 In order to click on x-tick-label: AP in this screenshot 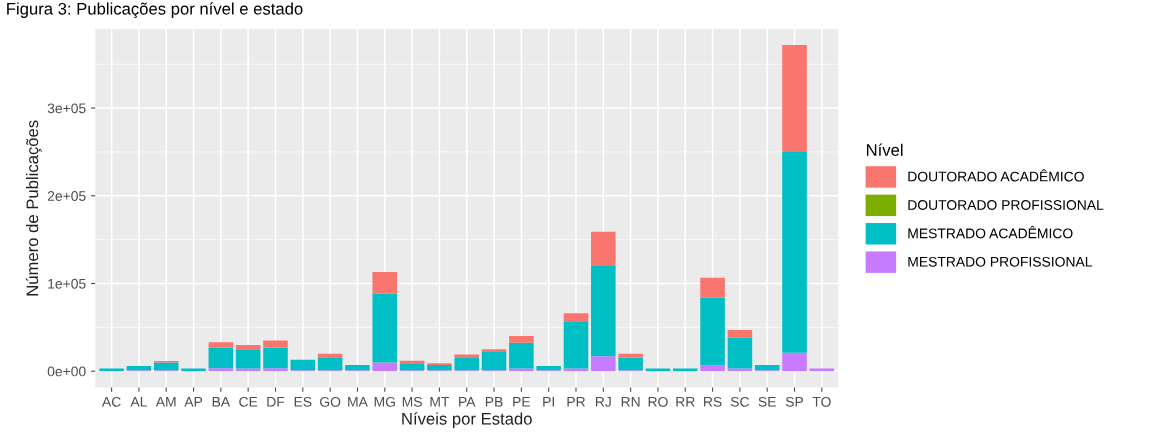, I will do `click(193, 402)`.